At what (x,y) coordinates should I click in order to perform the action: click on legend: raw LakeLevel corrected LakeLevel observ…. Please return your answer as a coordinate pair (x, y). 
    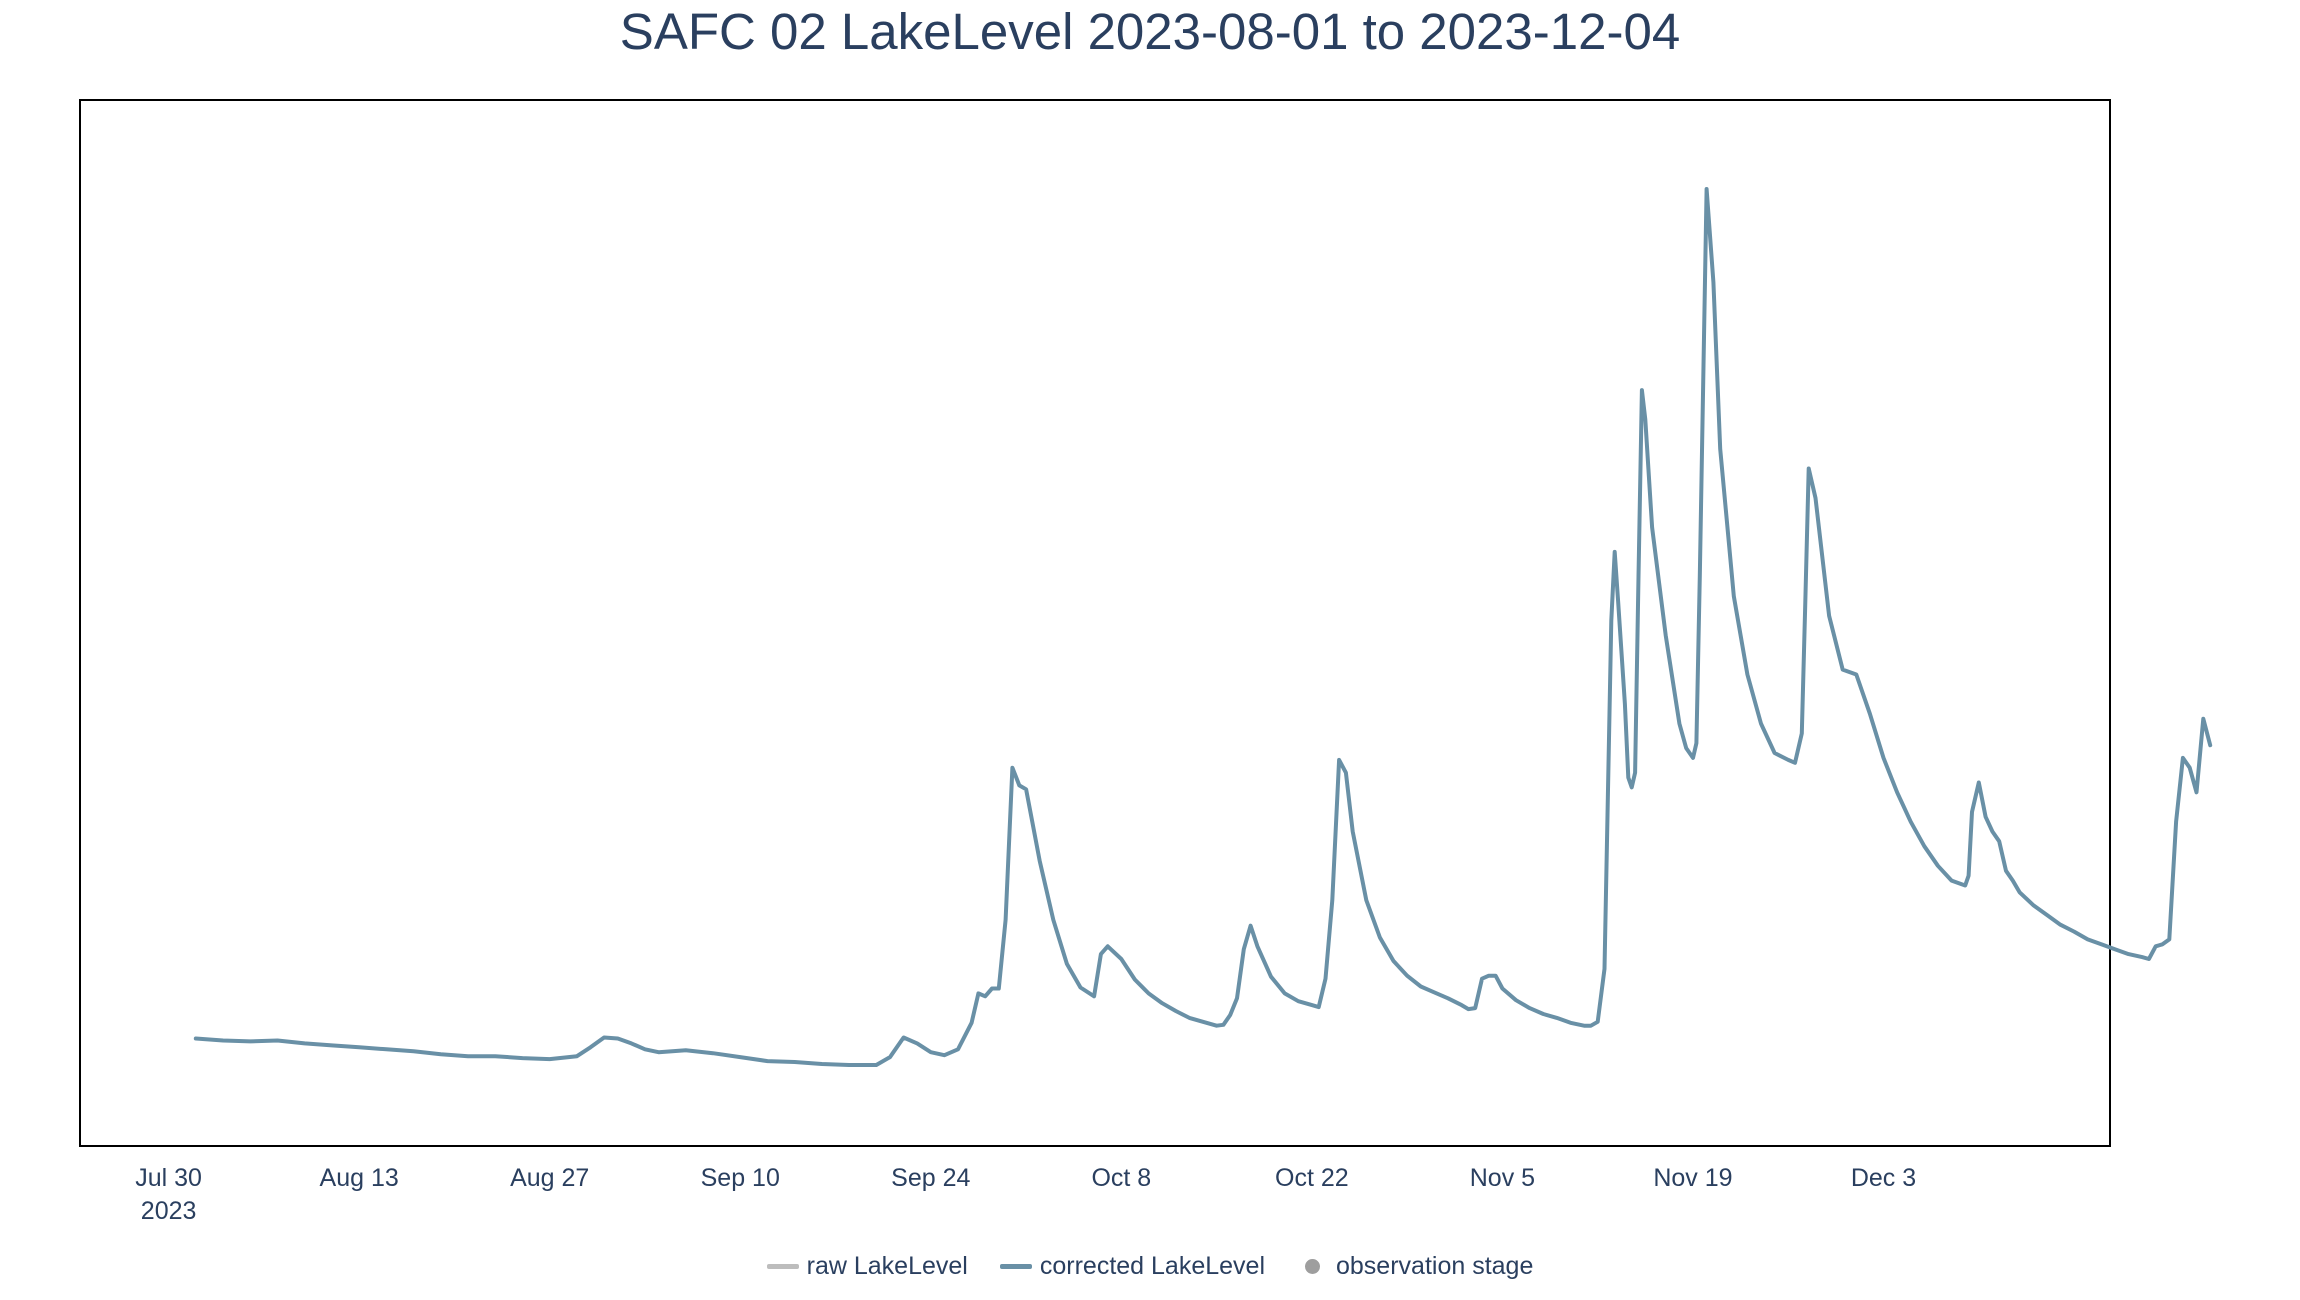
    Looking at the image, I should click on (1150, 1266).